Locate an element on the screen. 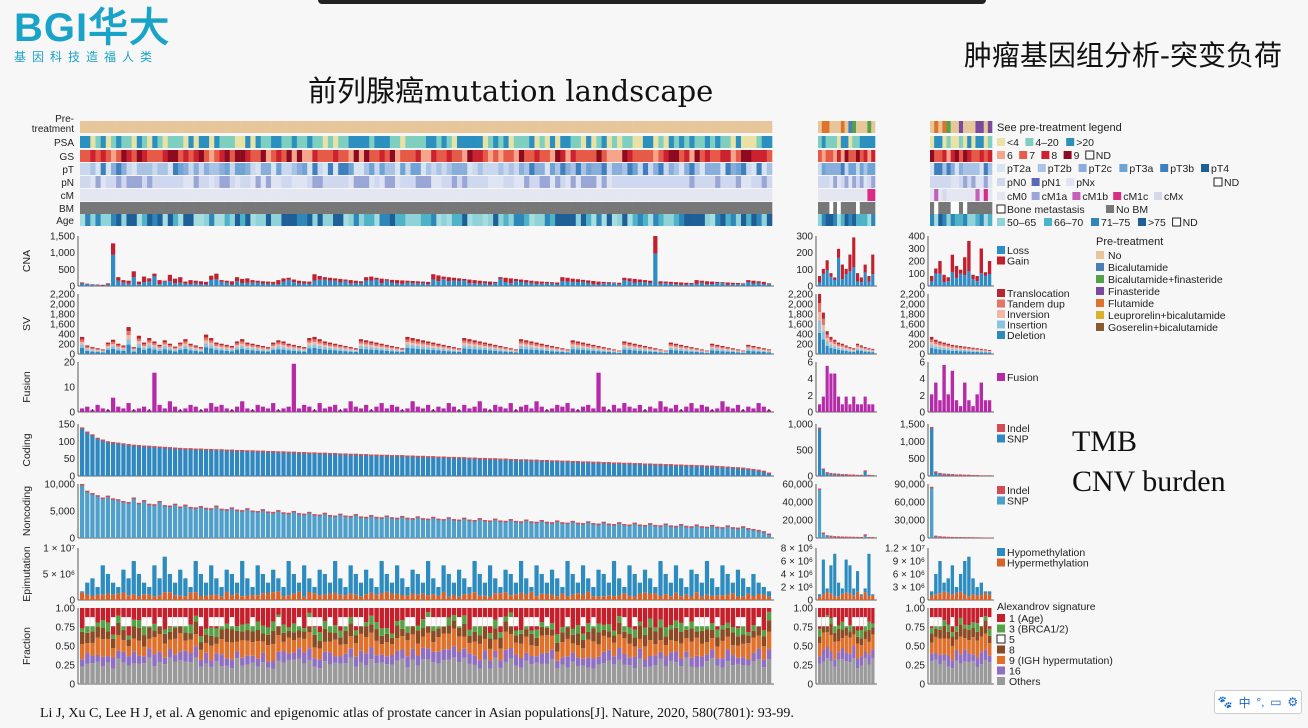 Image resolution: width=1308 pixels, height=728 pixels. paw-icon: 🐾 is located at coordinates (1225, 702).